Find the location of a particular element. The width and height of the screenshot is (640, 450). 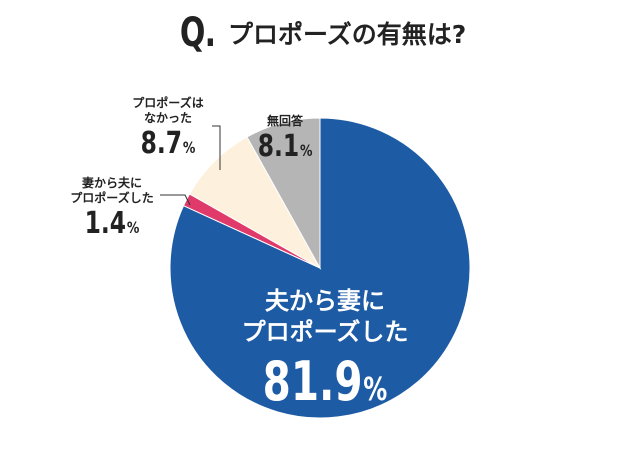

leader-line-wife is located at coordinates (175, 200).